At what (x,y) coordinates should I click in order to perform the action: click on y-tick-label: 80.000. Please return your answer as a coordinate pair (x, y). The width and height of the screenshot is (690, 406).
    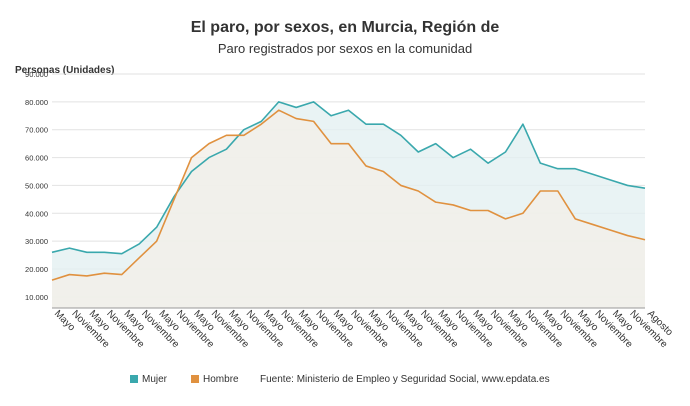
    Looking at the image, I should click on (36, 102).